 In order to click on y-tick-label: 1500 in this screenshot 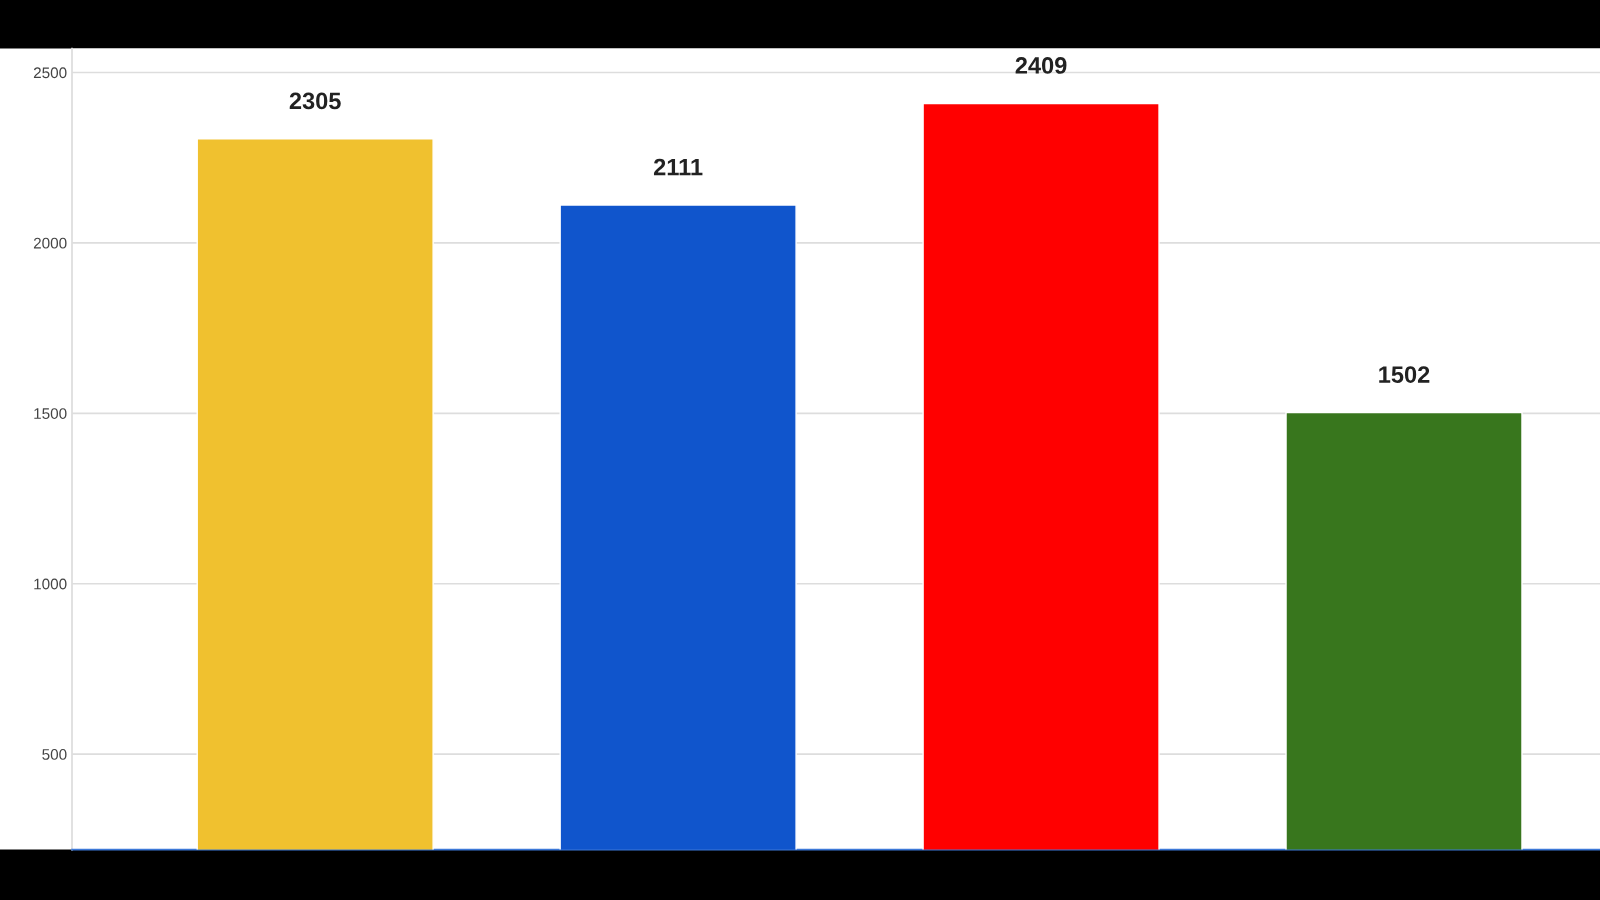, I will do `click(50, 413)`.